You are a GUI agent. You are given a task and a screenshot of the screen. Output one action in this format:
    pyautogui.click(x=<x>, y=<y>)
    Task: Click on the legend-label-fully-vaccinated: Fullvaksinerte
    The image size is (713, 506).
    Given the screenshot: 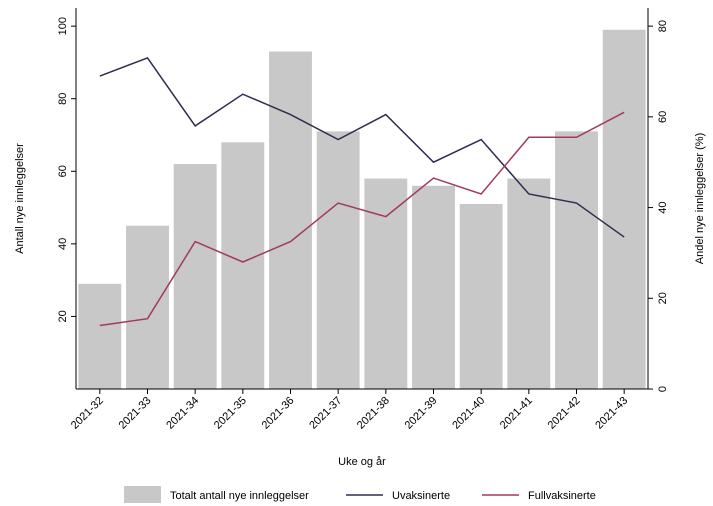 What is the action you would take?
    pyautogui.click(x=562, y=496)
    